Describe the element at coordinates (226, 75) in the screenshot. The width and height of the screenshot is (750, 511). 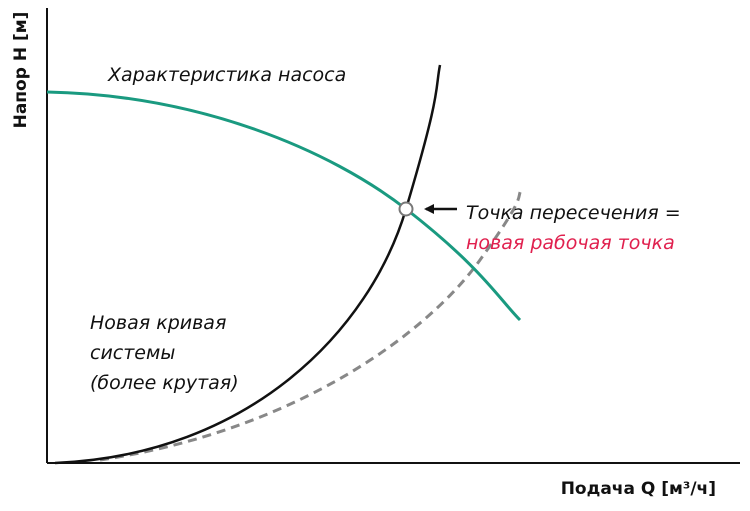
I see `pump-curve-label: Характеристика насоса` at that location.